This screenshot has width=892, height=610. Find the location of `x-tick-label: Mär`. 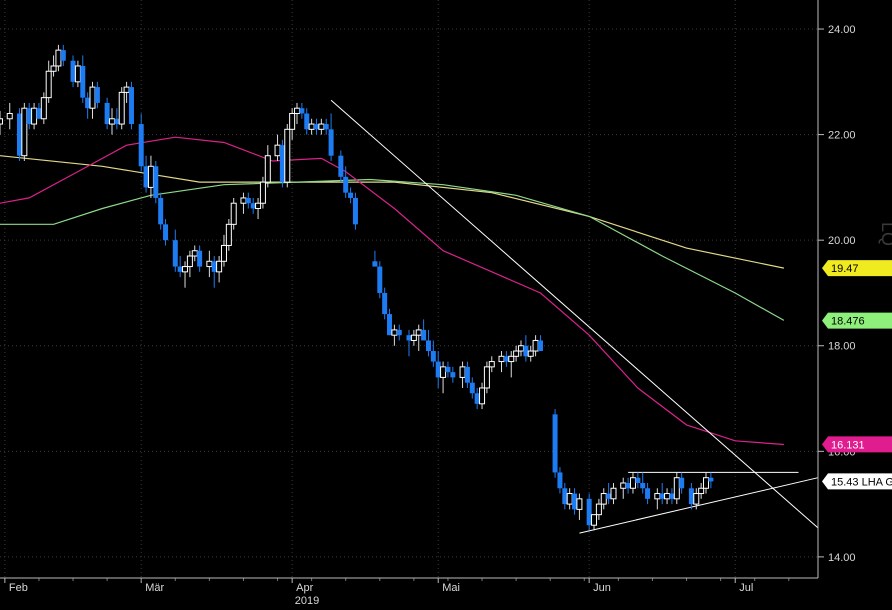

x-tick-label: Mär is located at coordinates (154, 588).